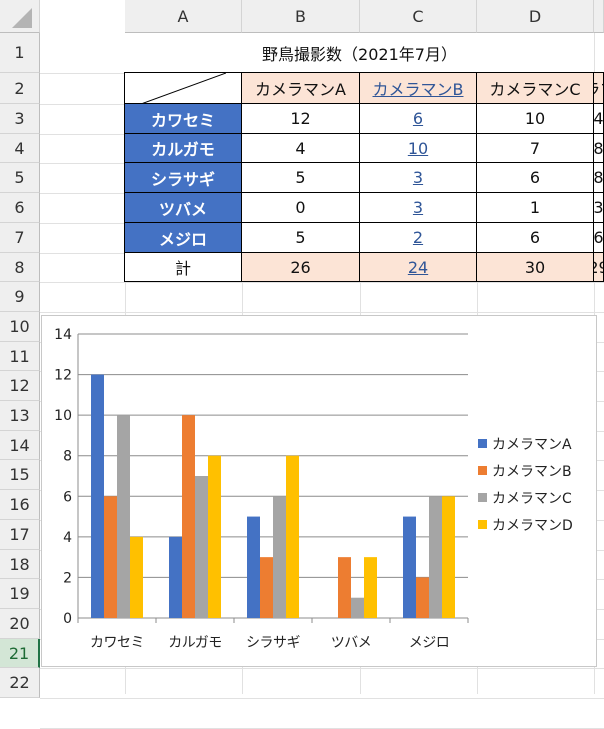  What do you see at coordinates (535, 207) in the screenshot?
I see `count-cell: 1` at bounding box center [535, 207].